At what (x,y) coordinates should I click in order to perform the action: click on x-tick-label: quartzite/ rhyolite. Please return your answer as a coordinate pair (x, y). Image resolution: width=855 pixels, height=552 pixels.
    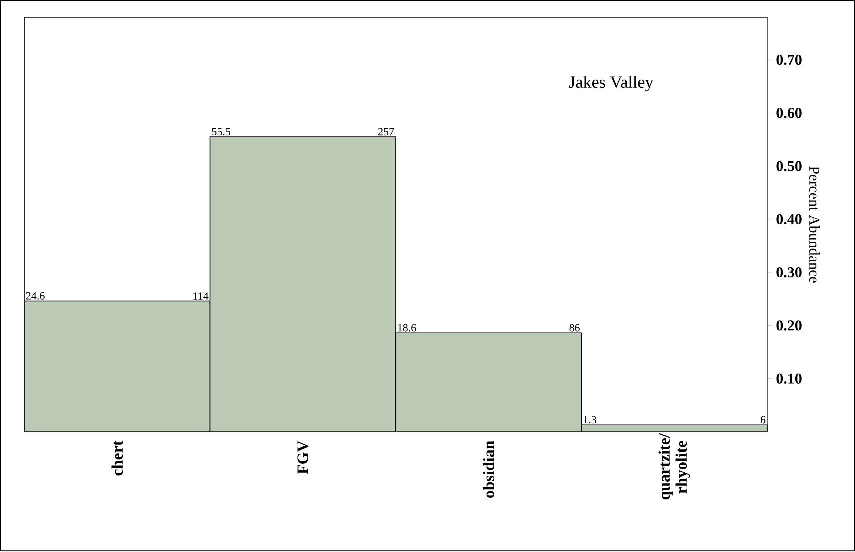
    Looking at the image, I should click on (674, 467).